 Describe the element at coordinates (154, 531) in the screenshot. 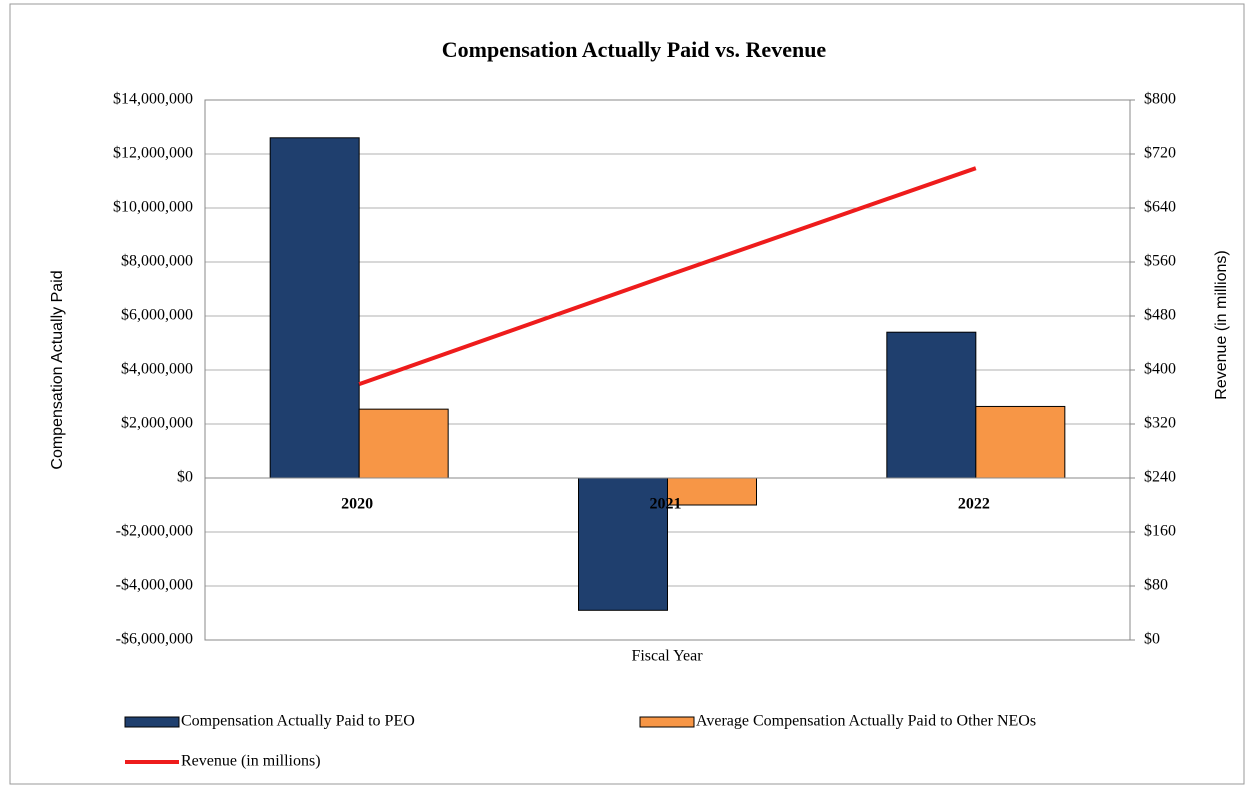

I see `y-tick-label: -$2,000,000` at that location.